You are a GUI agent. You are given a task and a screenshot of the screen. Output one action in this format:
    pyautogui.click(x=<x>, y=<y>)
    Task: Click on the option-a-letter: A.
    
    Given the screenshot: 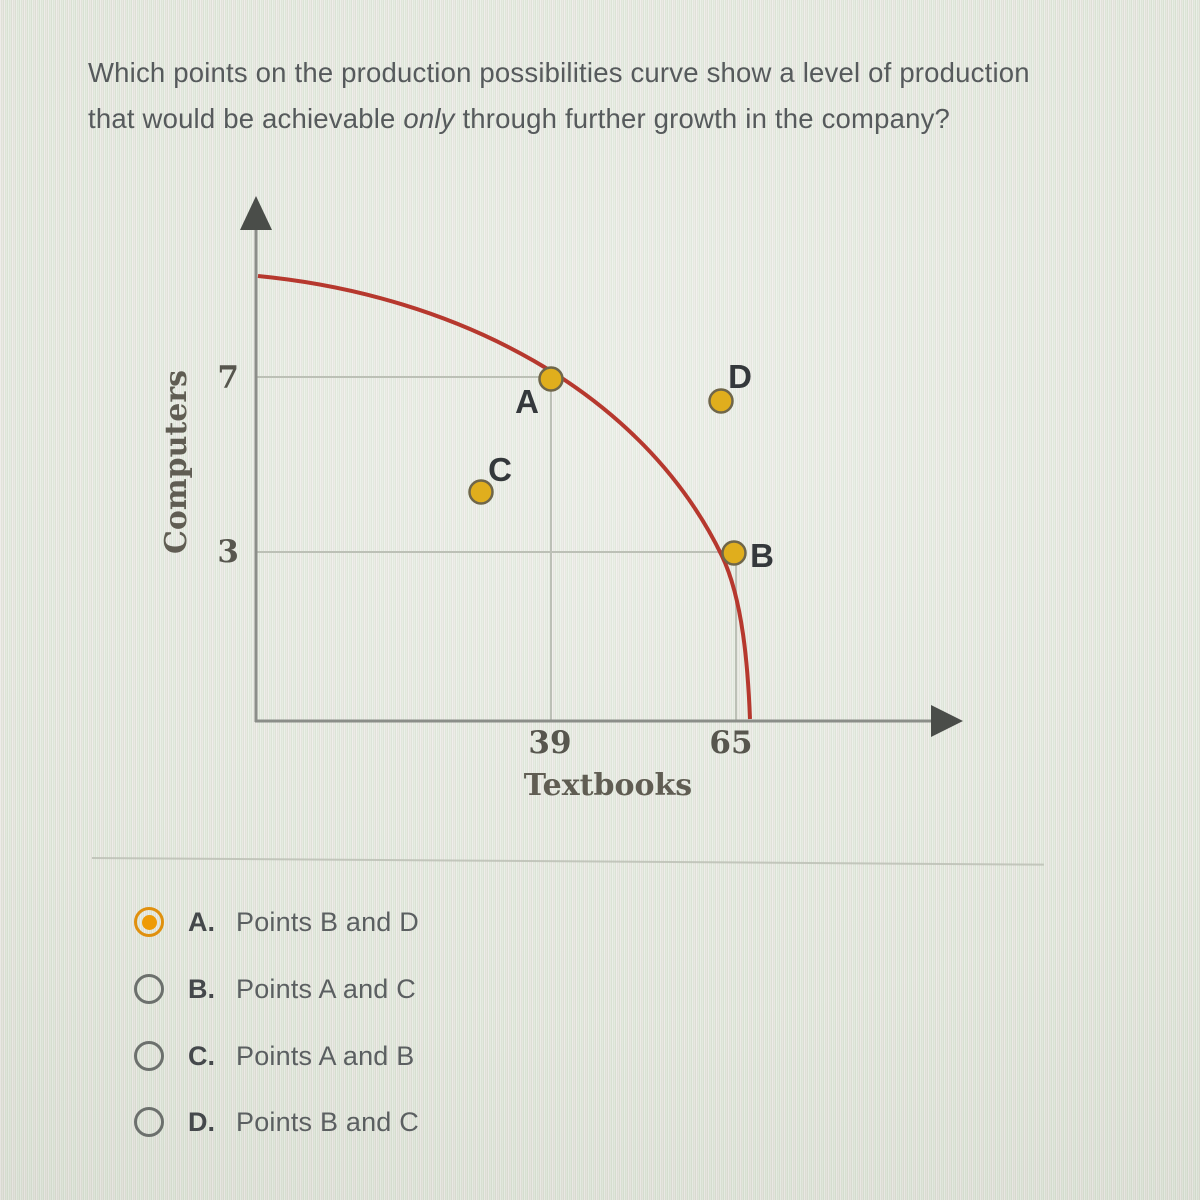 What is the action you would take?
    pyautogui.click(x=201, y=921)
    